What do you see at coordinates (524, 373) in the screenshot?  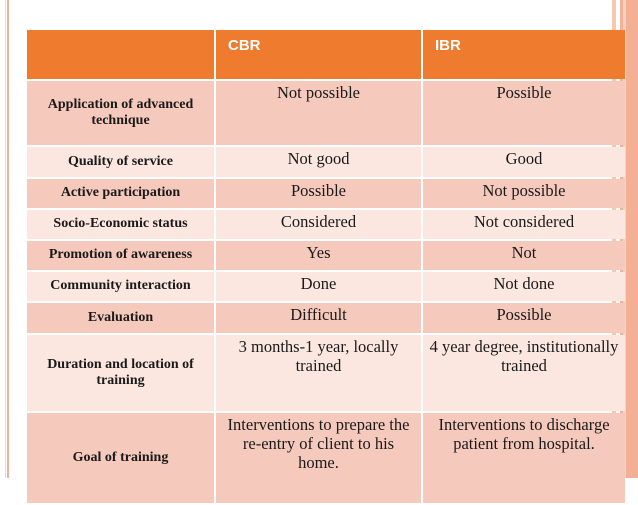 I see `ibr-value: 4 year degree, institutionally trained` at bounding box center [524, 373].